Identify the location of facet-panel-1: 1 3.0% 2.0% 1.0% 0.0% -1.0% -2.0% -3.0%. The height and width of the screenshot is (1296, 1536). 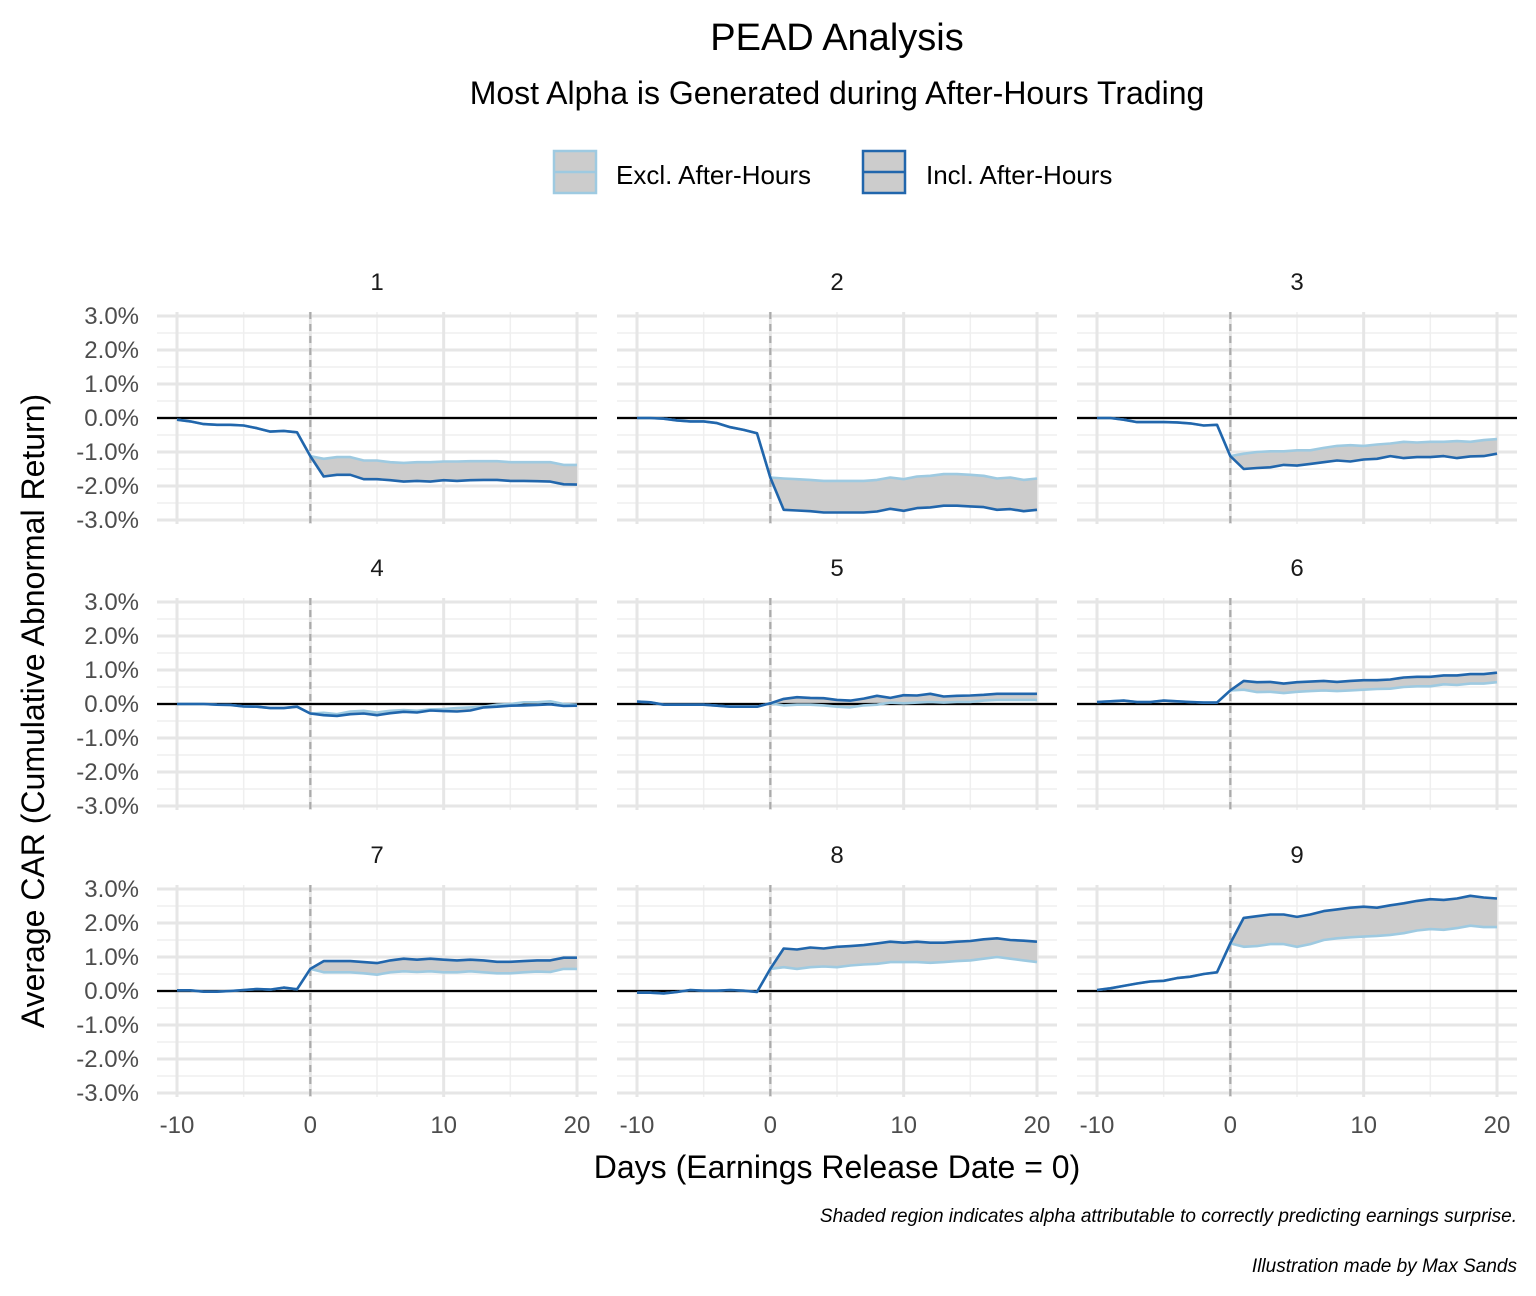
(336, 401).